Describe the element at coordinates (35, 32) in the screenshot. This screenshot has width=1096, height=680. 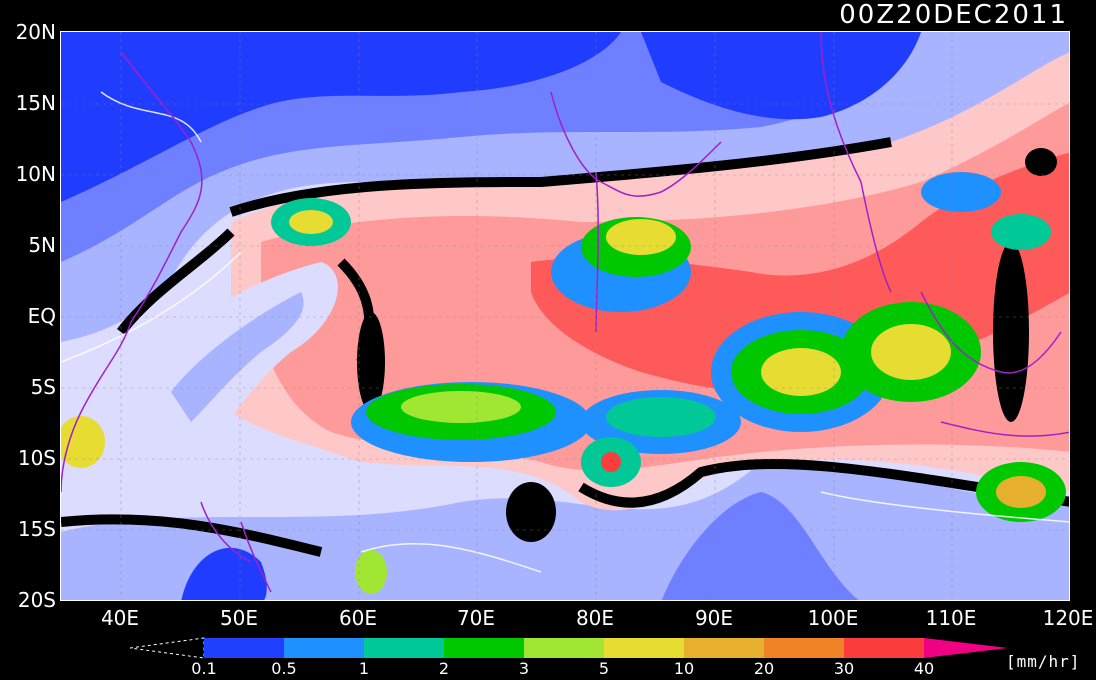
I see `lat-label: 20N` at that location.